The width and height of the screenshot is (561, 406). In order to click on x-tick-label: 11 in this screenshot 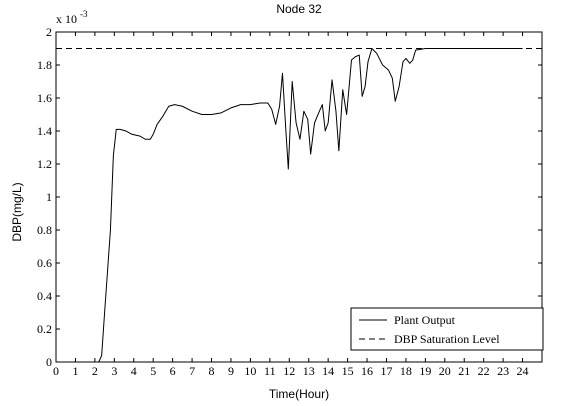, I will do `click(270, 371)`.